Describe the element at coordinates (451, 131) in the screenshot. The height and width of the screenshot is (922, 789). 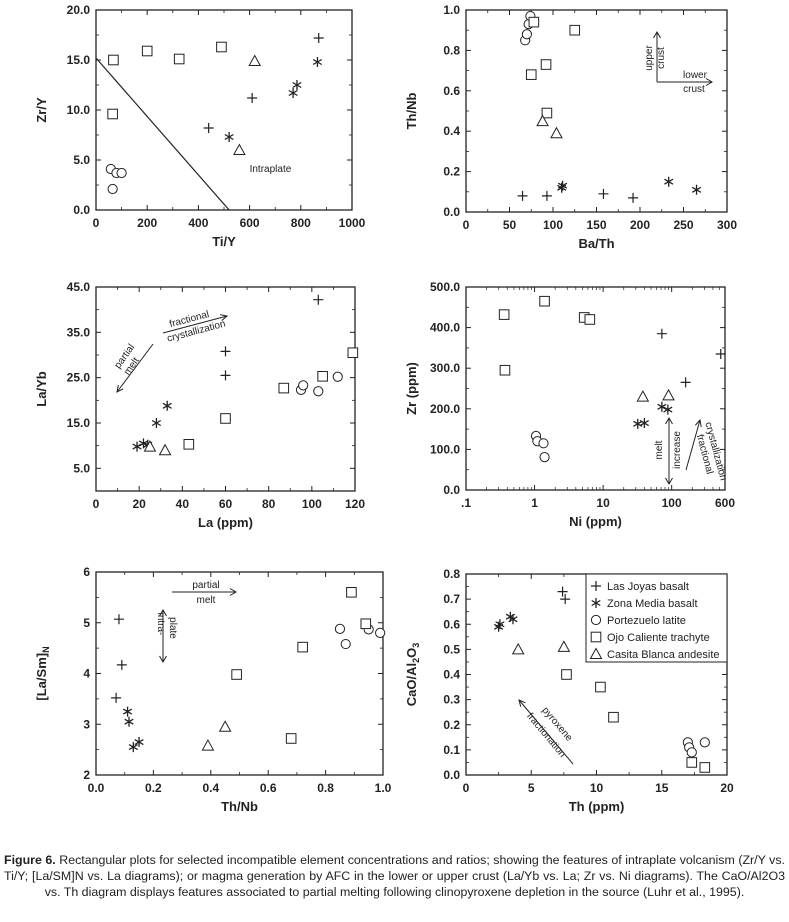
I see `y-tick-label: 0.4` at that location.